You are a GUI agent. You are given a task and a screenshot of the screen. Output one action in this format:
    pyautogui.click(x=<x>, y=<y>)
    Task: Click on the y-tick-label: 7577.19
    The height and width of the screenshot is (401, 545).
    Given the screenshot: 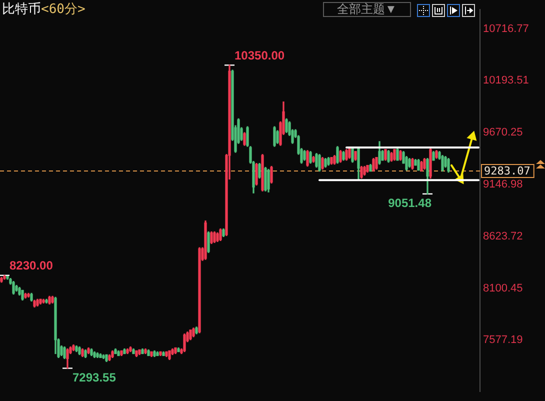 What is the action you would take?
    pyautogui.click(x=503, y=340)
    